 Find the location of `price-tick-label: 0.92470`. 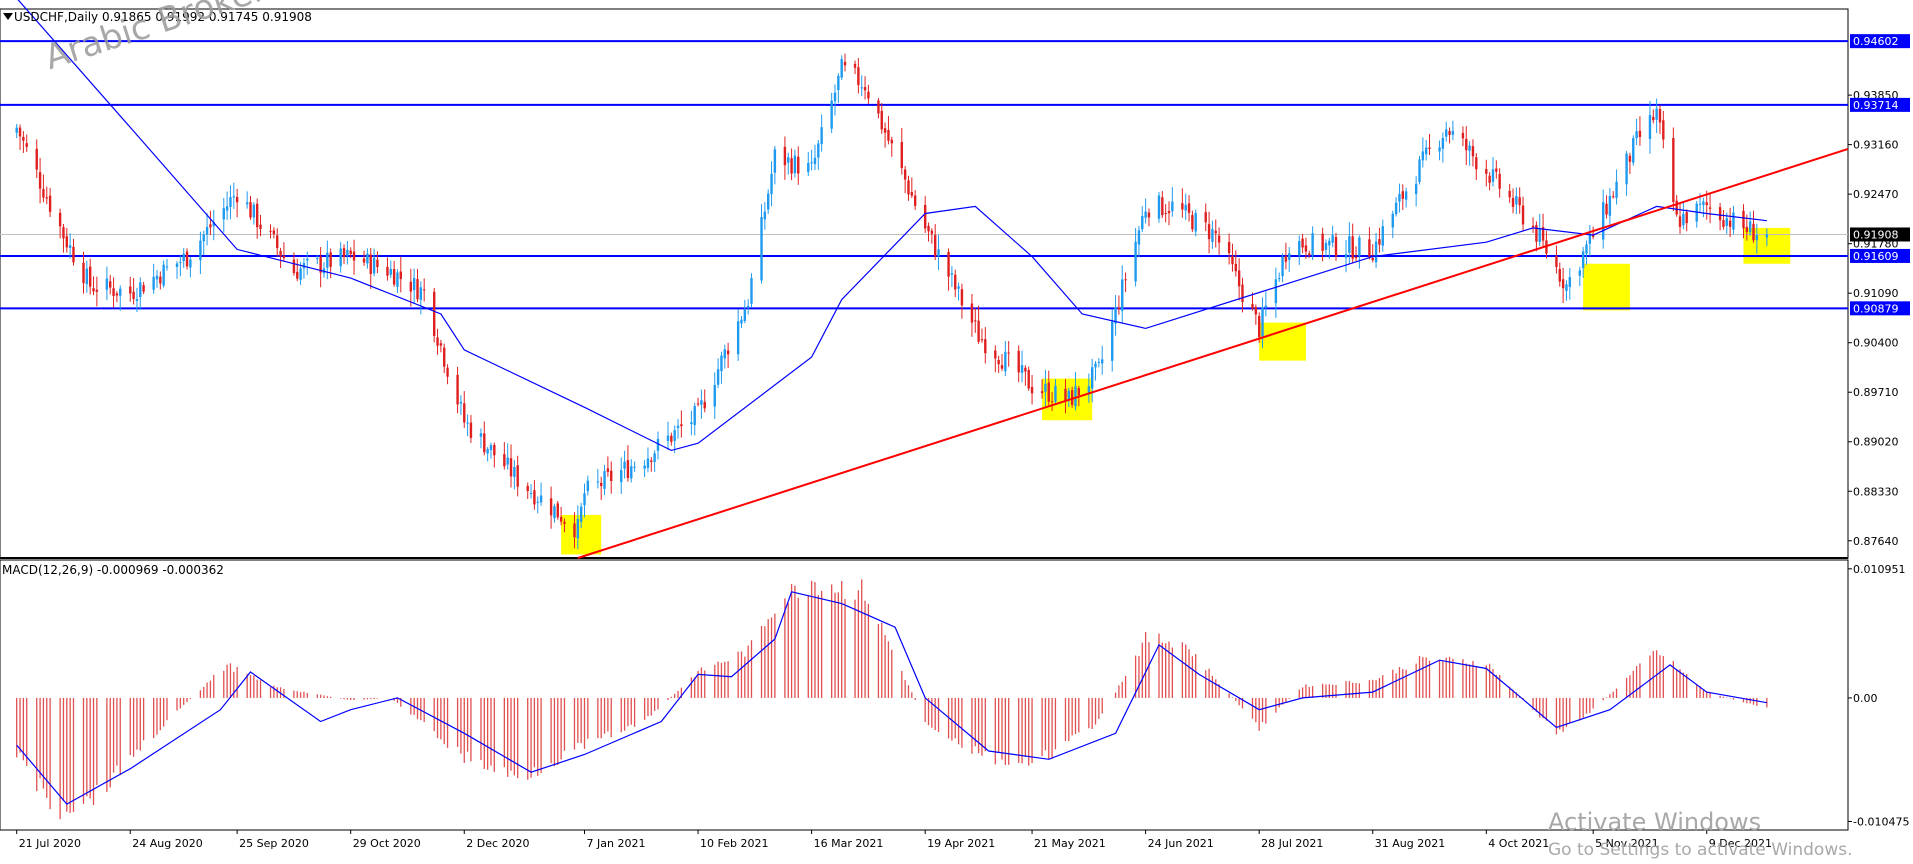

price-tick-label: 0.92470 is located at coordinates (1876, 194).